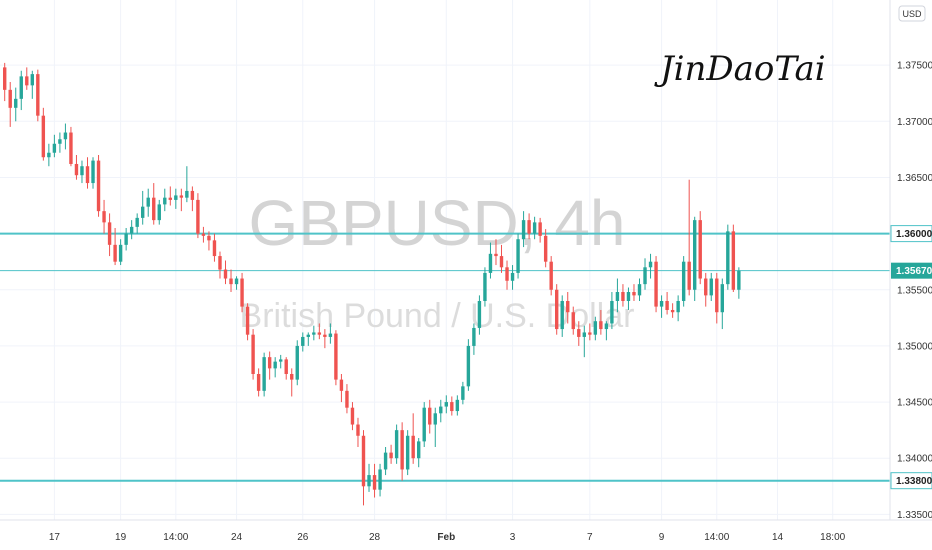 The width and height of the screenshot is (932, 550). I want to click on last-price-label: 1.35670, so click(914, 271).